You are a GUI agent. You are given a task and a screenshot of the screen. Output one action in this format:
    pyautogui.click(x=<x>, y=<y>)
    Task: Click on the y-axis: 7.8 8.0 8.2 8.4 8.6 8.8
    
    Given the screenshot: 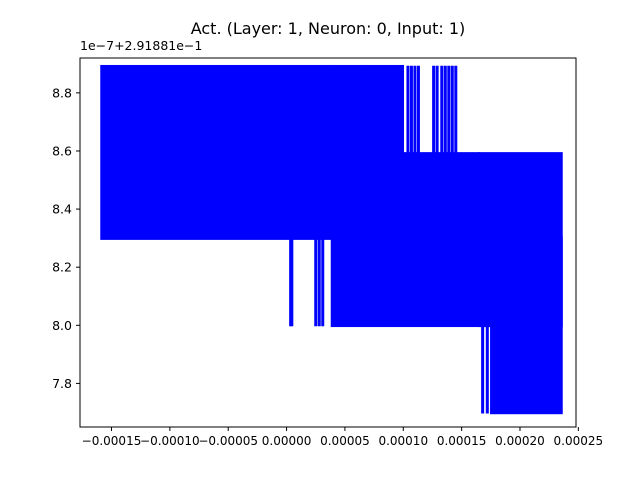 What is the action you would take?
    pyautogui.click(x=66, y=238)
    